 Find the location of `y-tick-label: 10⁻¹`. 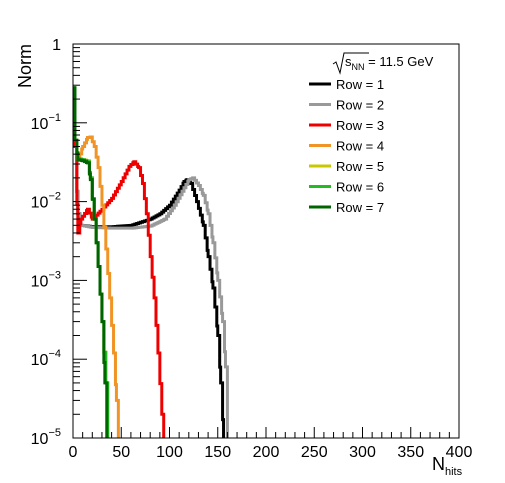

y-tick-label: 10⁻¹ is located at coordinates (46, 122).